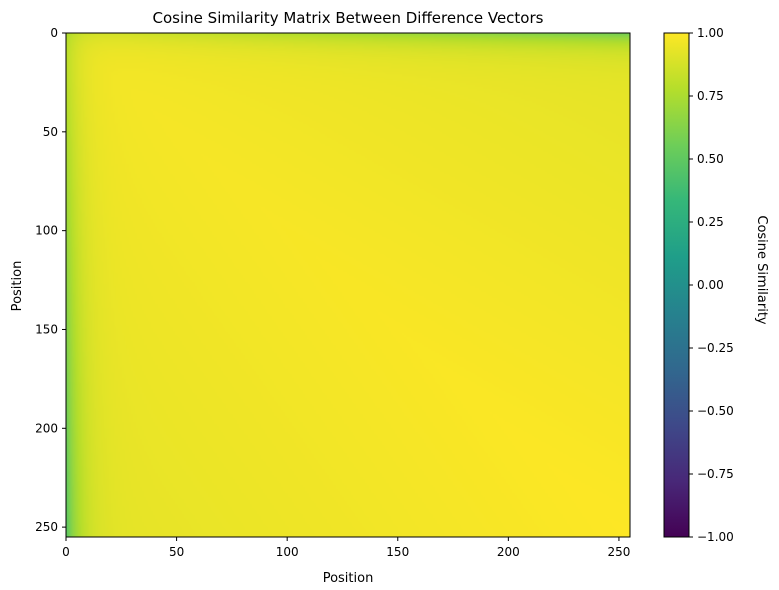 The width and height of the screenshot is (779, 590). I want to click on y-tick-label: 100, so click(46, 231).